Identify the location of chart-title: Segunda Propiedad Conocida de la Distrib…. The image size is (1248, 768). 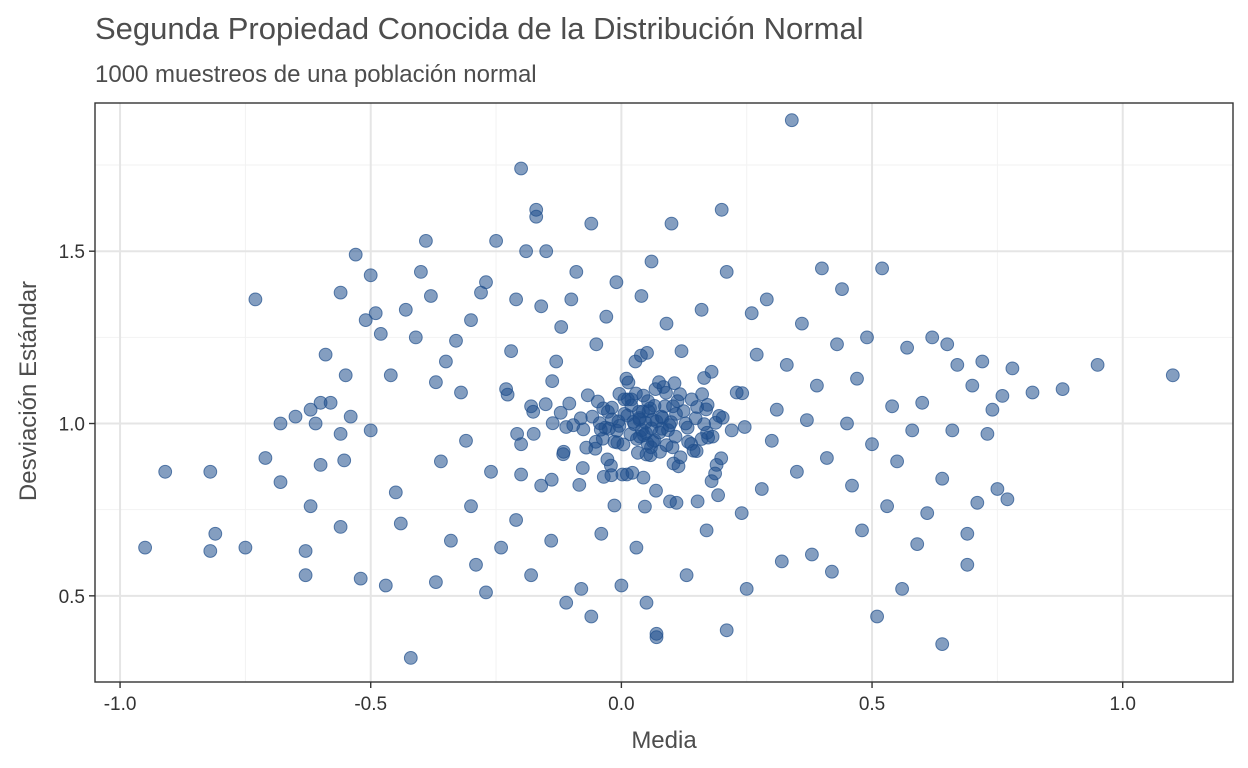
(479, 28).